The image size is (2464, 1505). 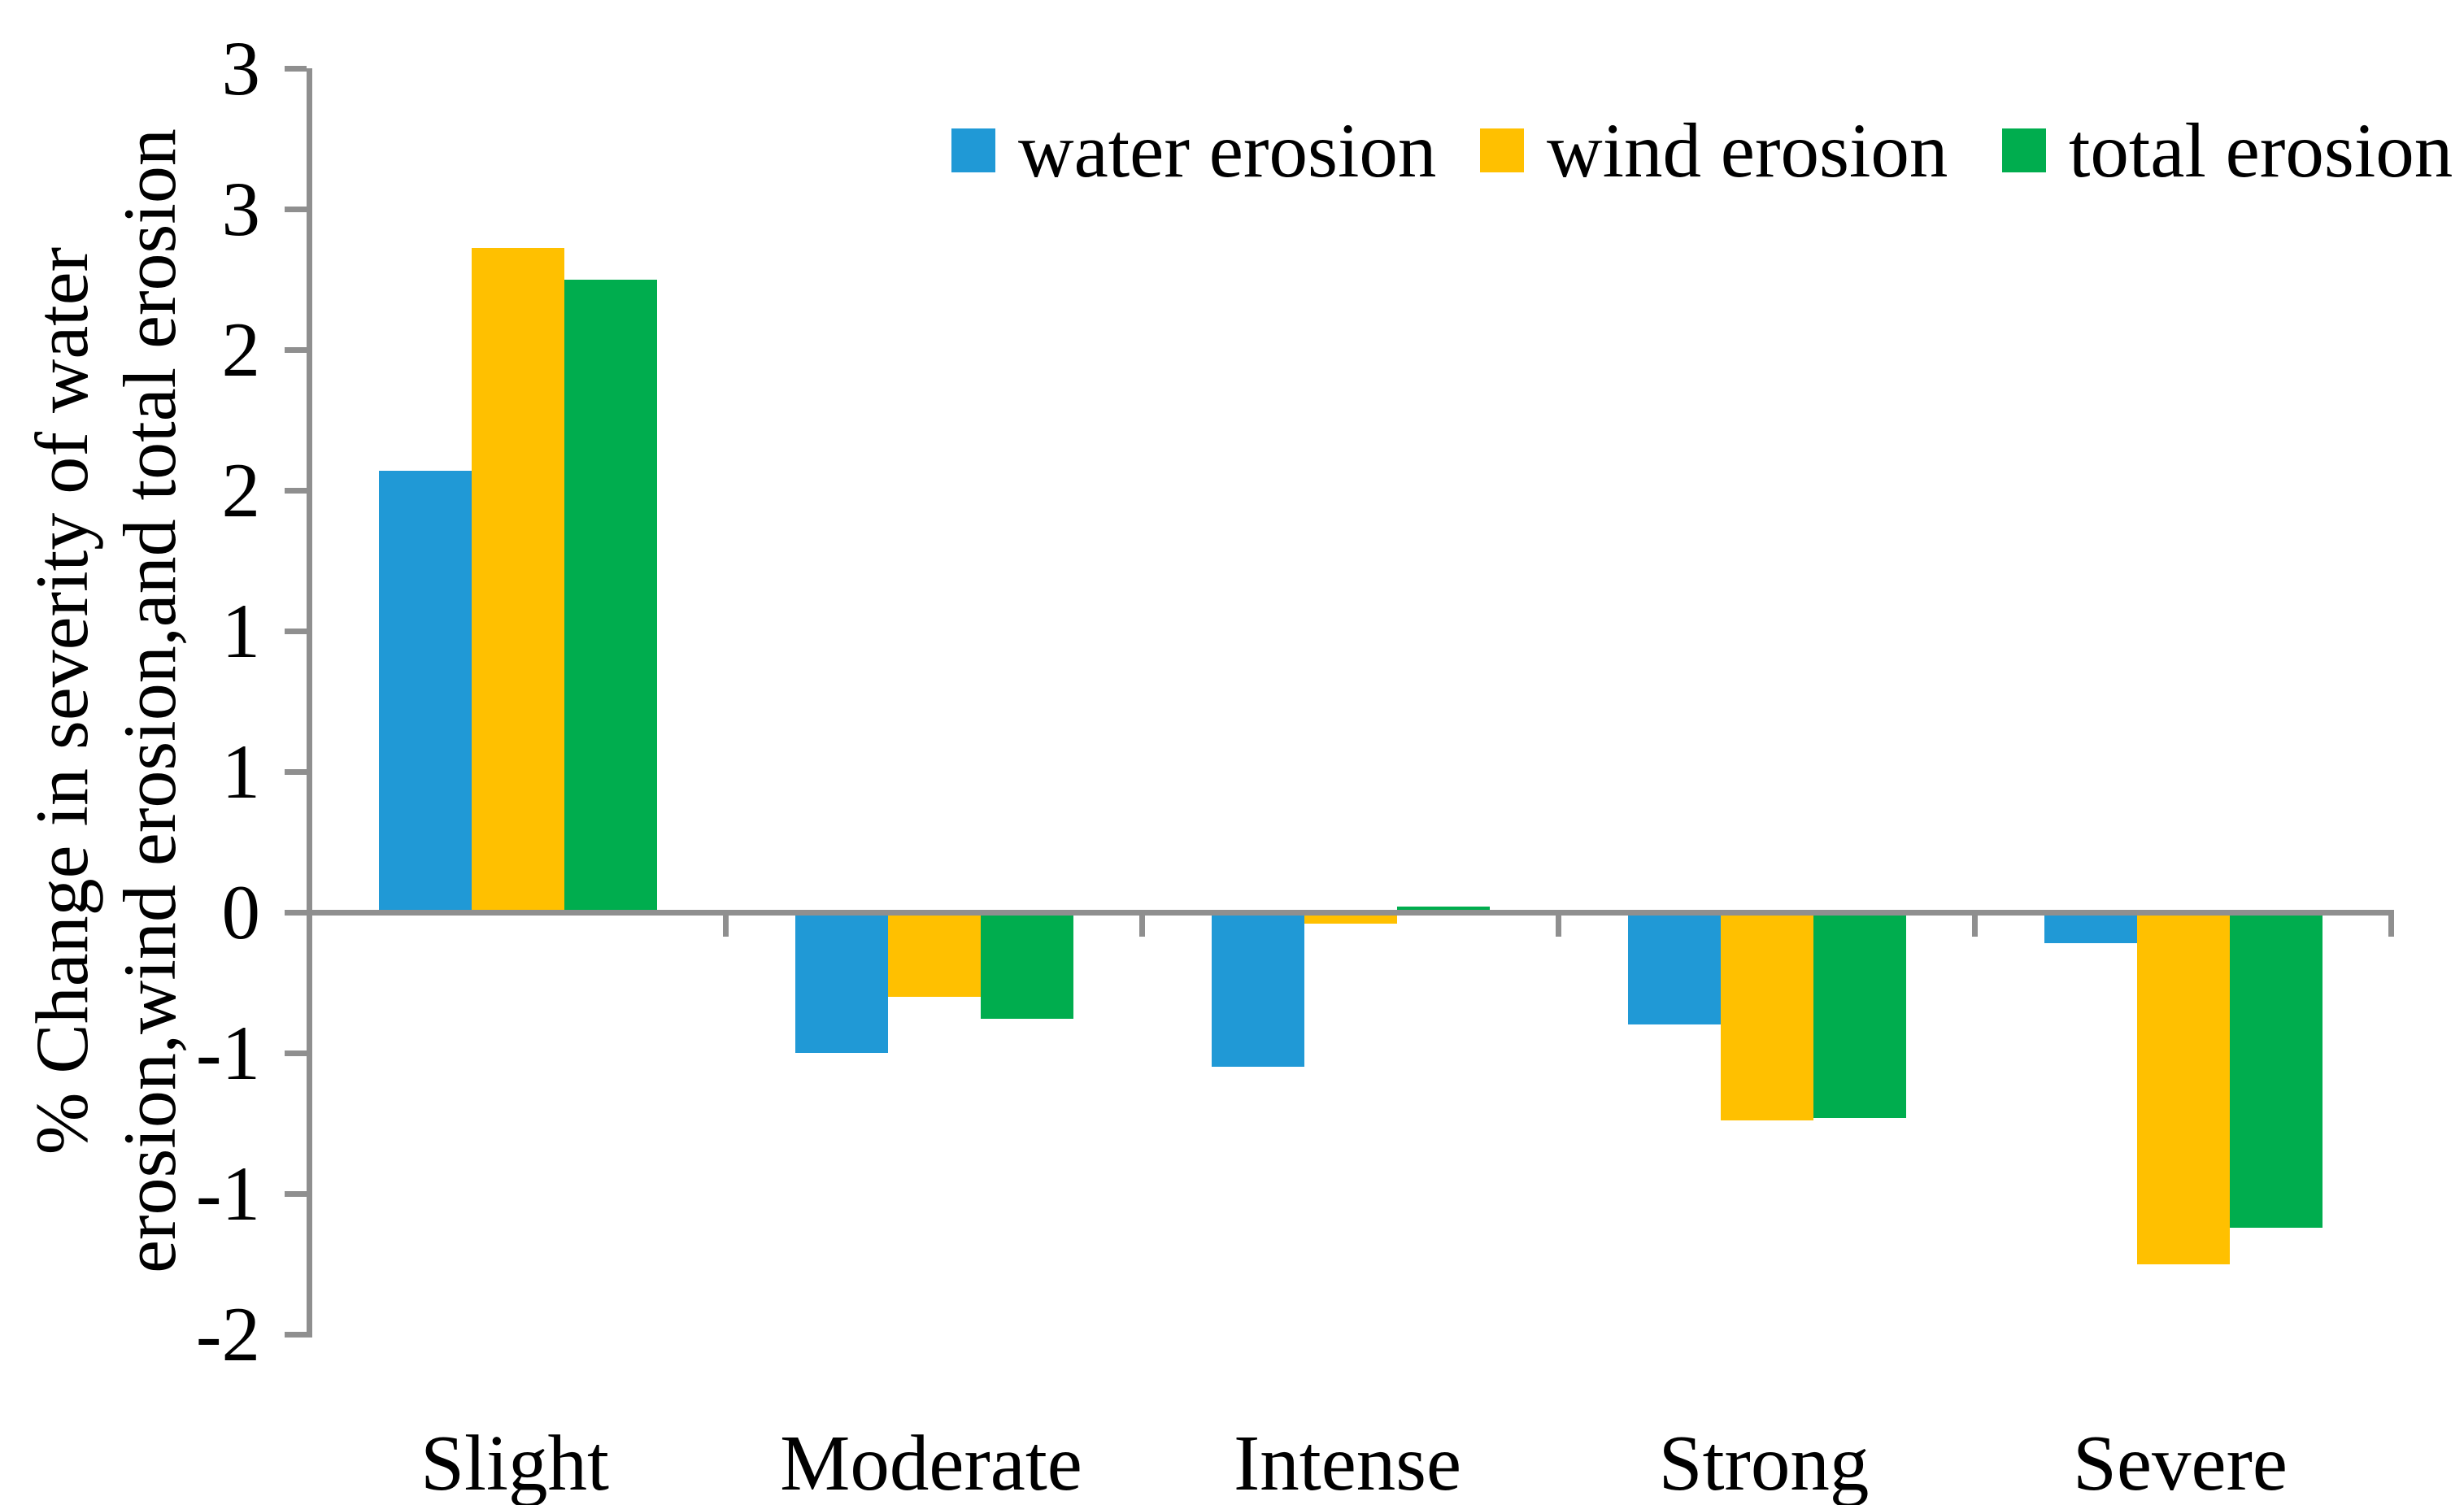 What do you see at coordinates (61, 700) in the screenshot?
I see `y-axis-title-line1: % Change in severity of water` at bounding box center [61, 700].